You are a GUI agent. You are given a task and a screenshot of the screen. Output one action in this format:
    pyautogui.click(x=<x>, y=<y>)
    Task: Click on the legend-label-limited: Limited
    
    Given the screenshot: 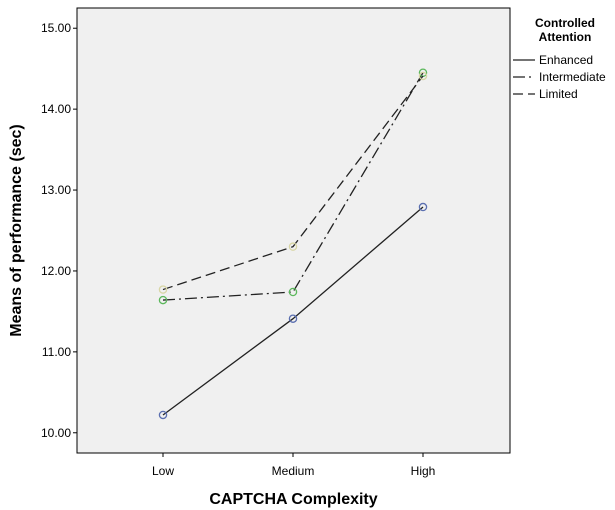 What is the action you would take?
    pyautogui.click(x=558, y=94)
    